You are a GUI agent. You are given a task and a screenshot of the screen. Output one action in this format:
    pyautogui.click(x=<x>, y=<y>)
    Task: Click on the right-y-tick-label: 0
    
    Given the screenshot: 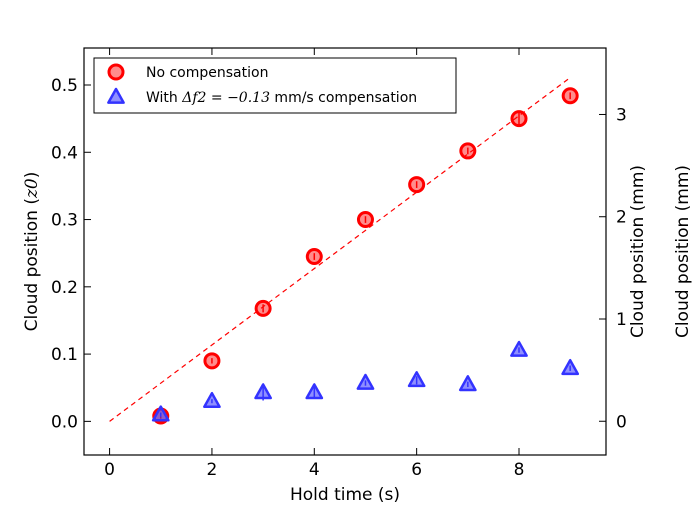 What is the action you would take?
    pyautogui.click(x=621, y=422)
    